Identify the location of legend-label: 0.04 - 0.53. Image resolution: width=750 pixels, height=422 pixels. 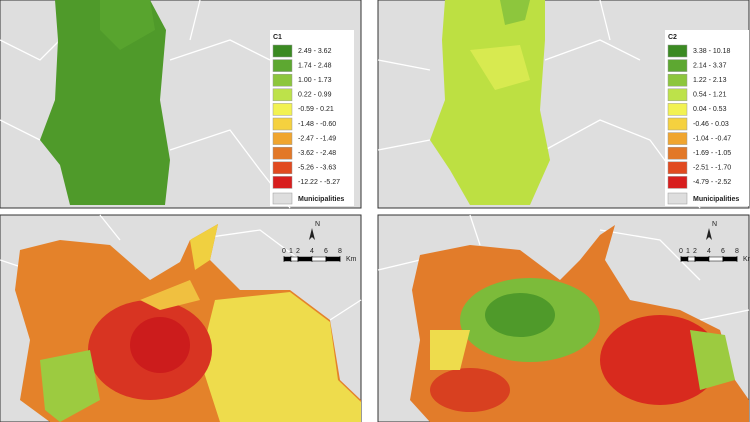
(710, 109).